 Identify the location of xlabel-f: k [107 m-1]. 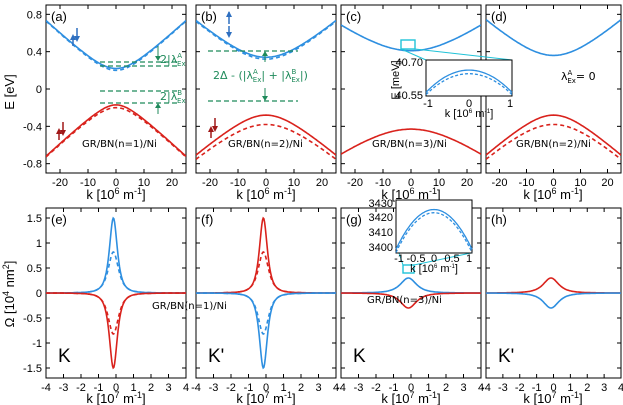
(265, 397).